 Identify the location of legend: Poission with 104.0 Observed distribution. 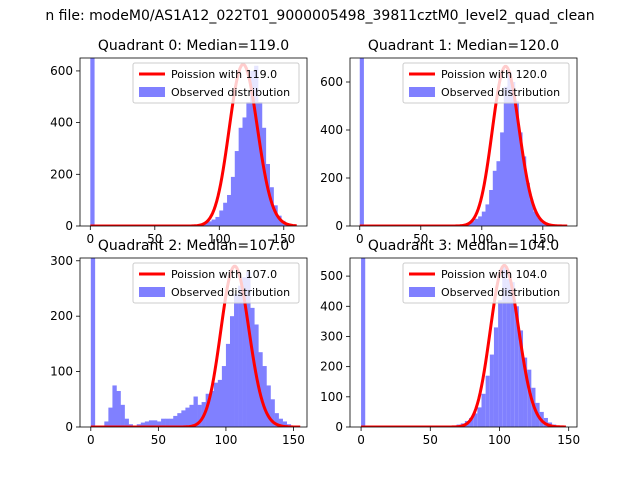
(486, 283).